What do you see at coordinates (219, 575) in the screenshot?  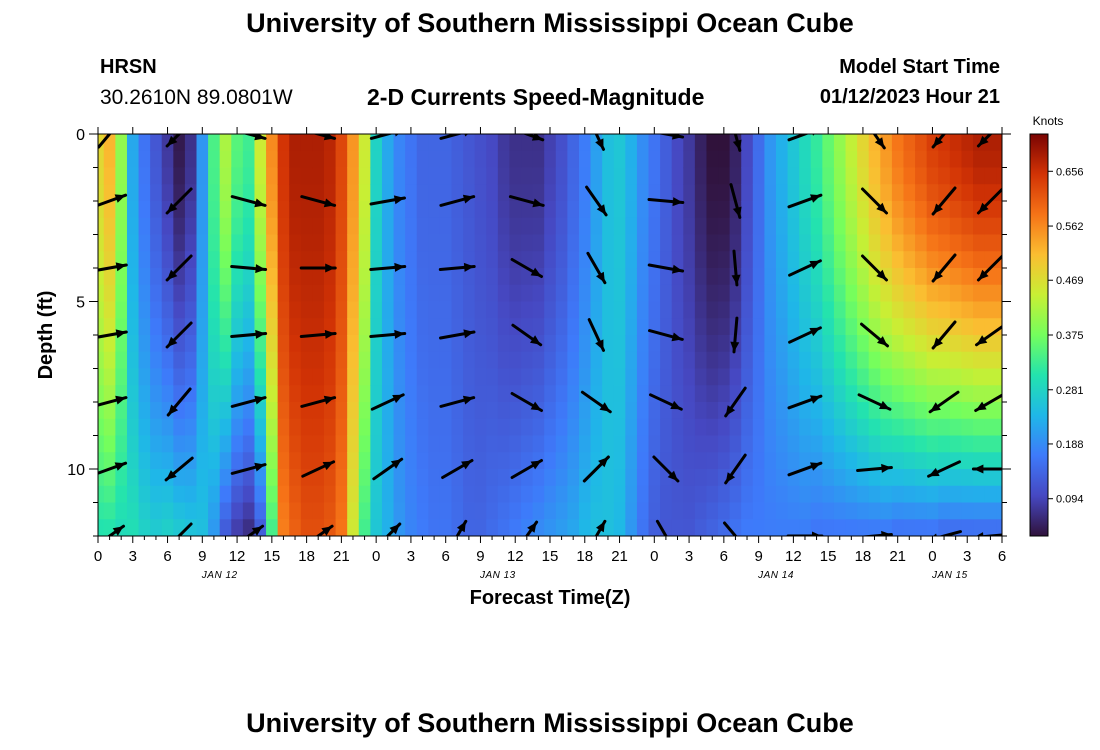 I see `date-label: JAN 12` at bounding box center [219, 575].